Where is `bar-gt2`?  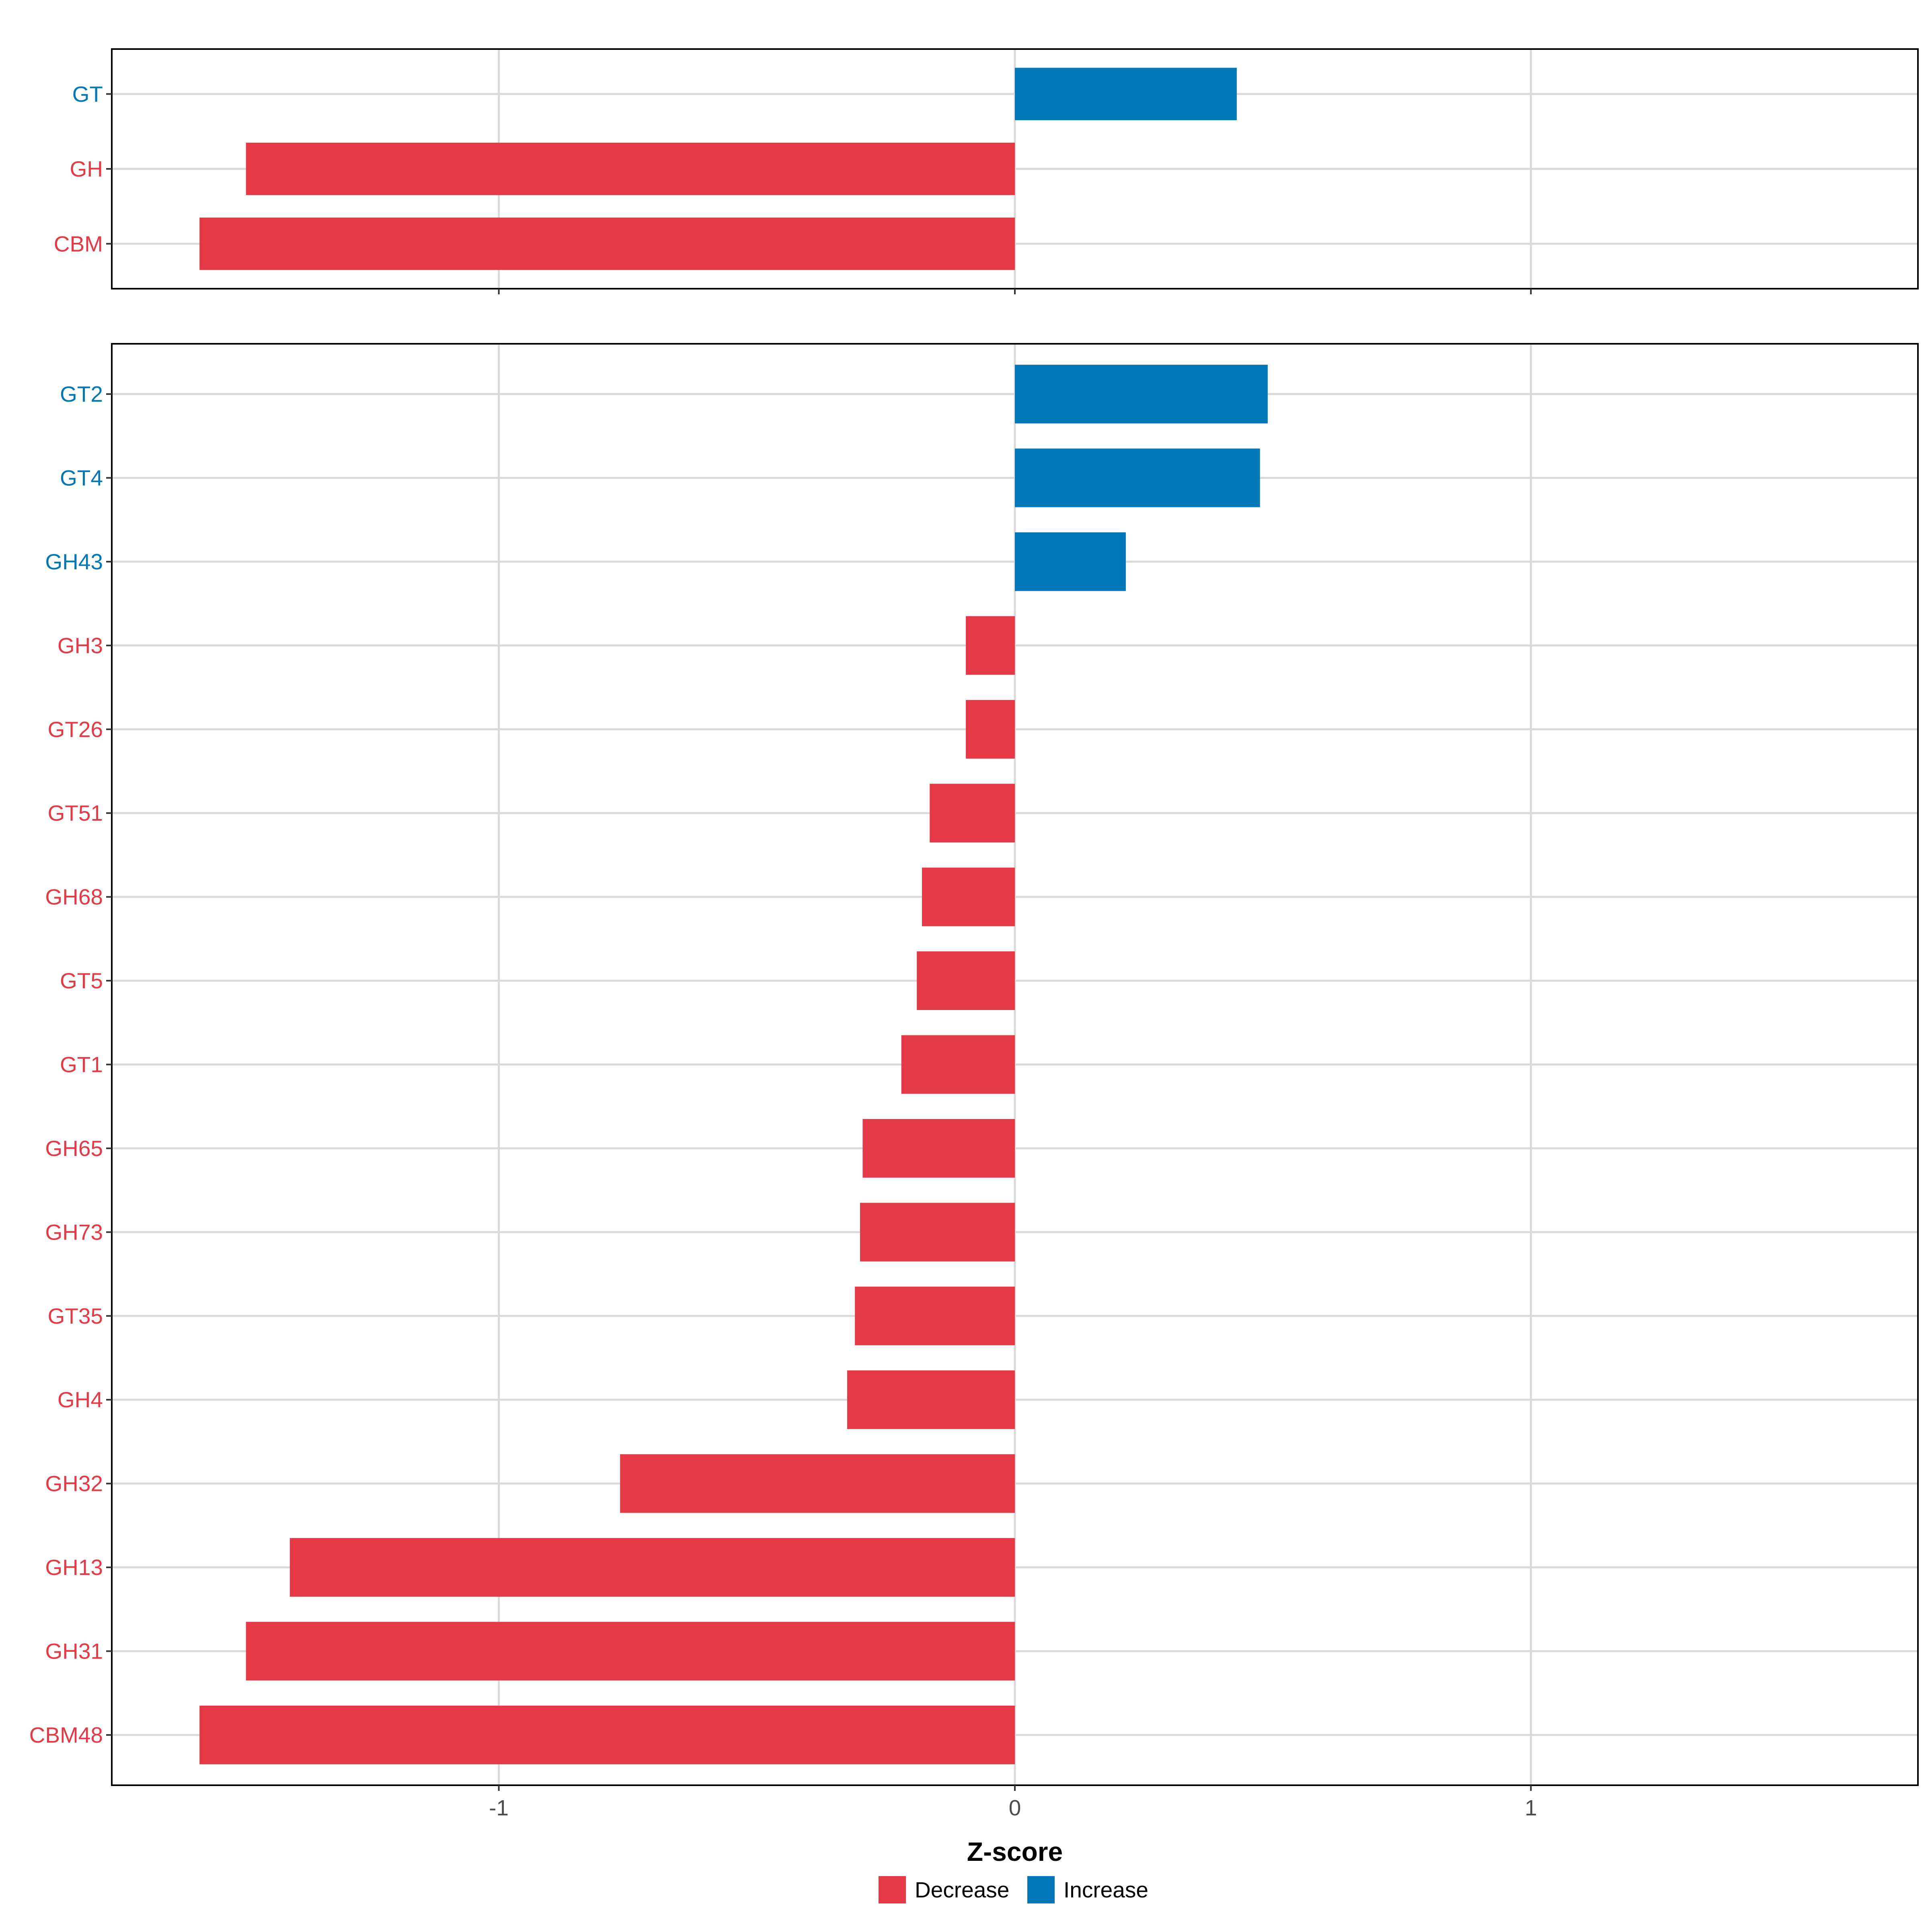
bar-gt2 is located at coordinates (1141, 394).